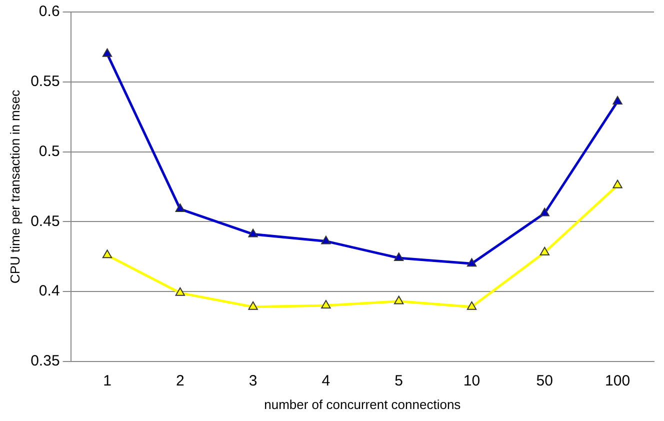  What do you see at coordinates (107, 381) in the screenshot?
I see `x-tick-label: 1` at bounding box center [107, 381].